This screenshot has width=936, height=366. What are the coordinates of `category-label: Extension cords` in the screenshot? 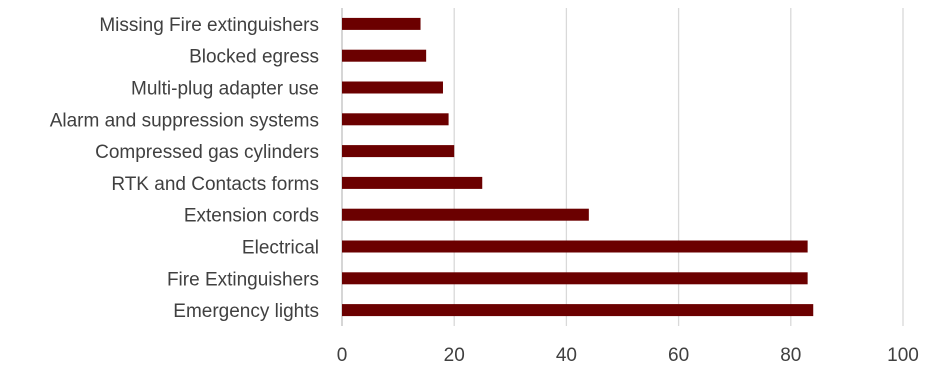 It's located at (251, 216).